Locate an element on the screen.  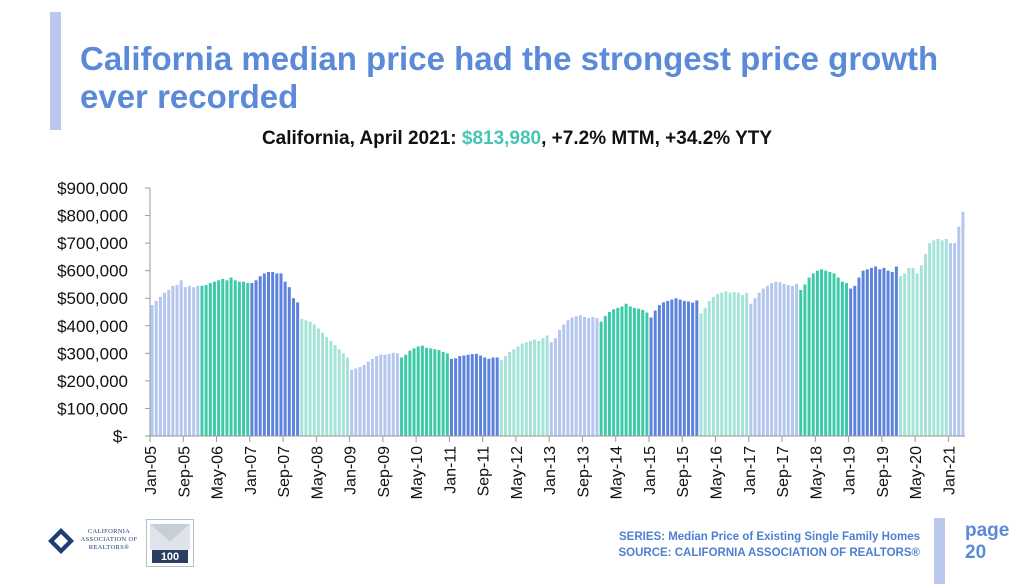
subtitle-value: $813,980 is located at coordinates (501, 138).